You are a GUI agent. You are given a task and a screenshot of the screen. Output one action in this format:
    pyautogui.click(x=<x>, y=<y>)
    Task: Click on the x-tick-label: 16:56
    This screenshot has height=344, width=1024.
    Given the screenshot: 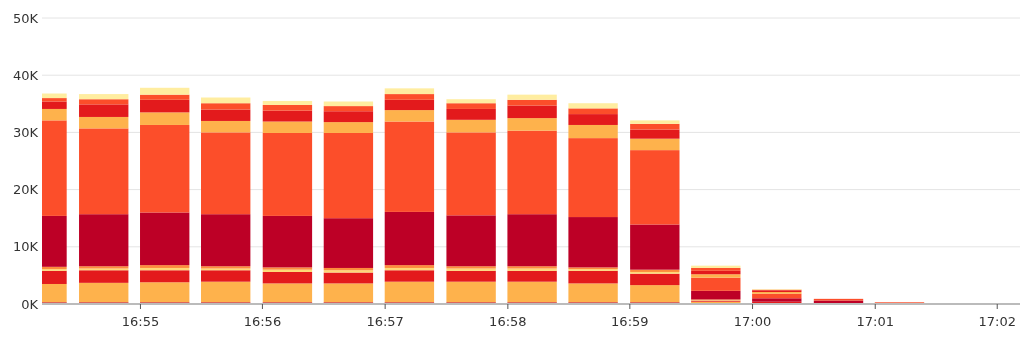 What is the action you would take?
    pyautogui.click(x=262, y=321)
    